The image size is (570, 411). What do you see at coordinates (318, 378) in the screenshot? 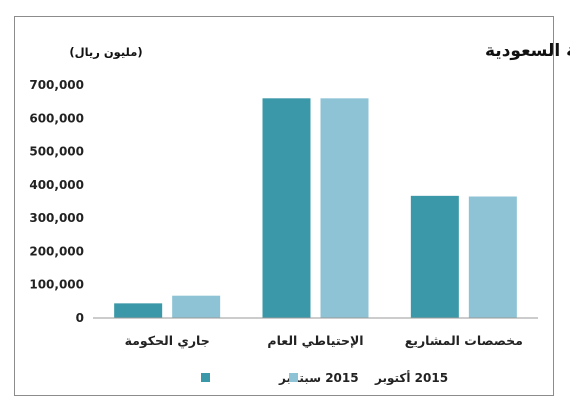
I see `legend-label-september: 2015 سبتمبر` at bounding box center [318, 378].